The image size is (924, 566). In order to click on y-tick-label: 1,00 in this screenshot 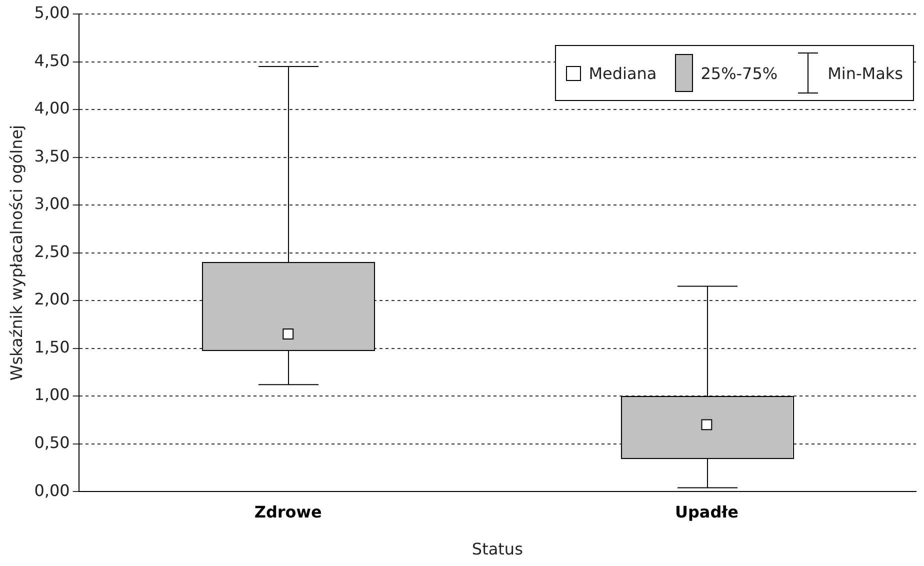, I will do `click(52, 394)`.